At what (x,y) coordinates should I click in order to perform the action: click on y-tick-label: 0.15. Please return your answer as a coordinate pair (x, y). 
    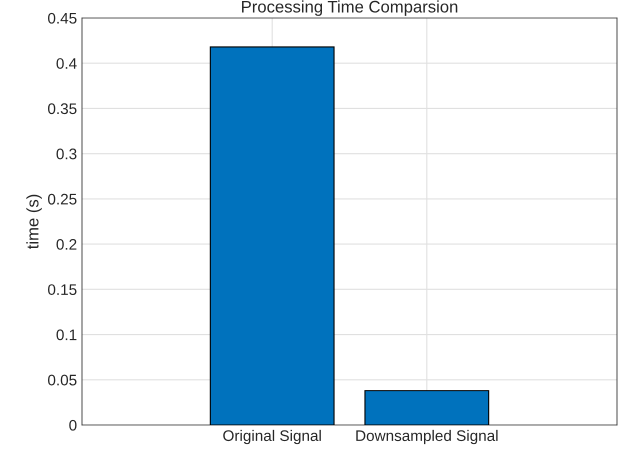
    Looking at the image, I should click on (62, 290).